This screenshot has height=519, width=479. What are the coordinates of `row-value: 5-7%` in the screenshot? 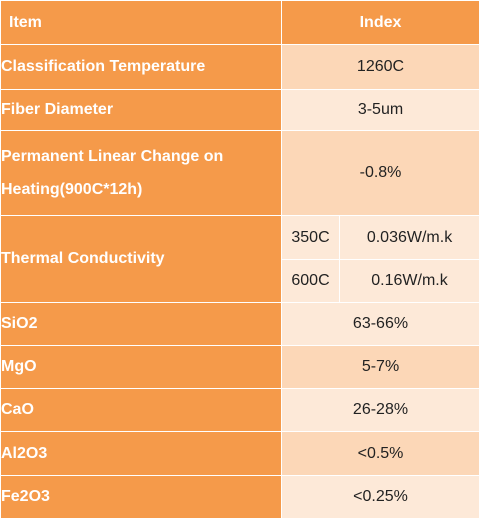 It's located at (380, 367).